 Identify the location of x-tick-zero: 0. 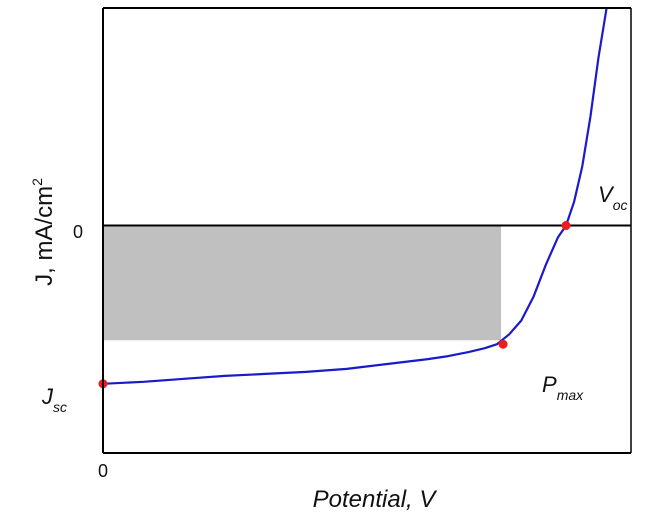
(103, 471).